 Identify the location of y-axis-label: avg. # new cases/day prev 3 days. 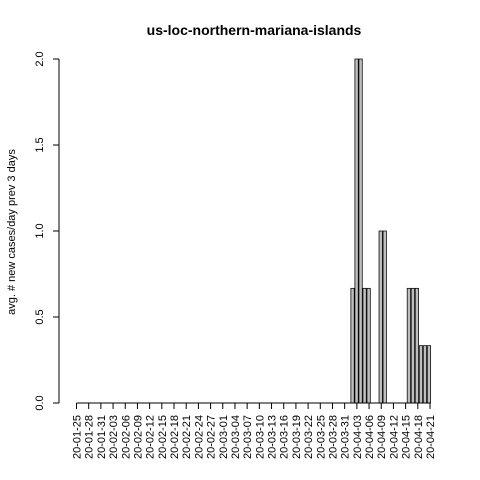
(12, 232).